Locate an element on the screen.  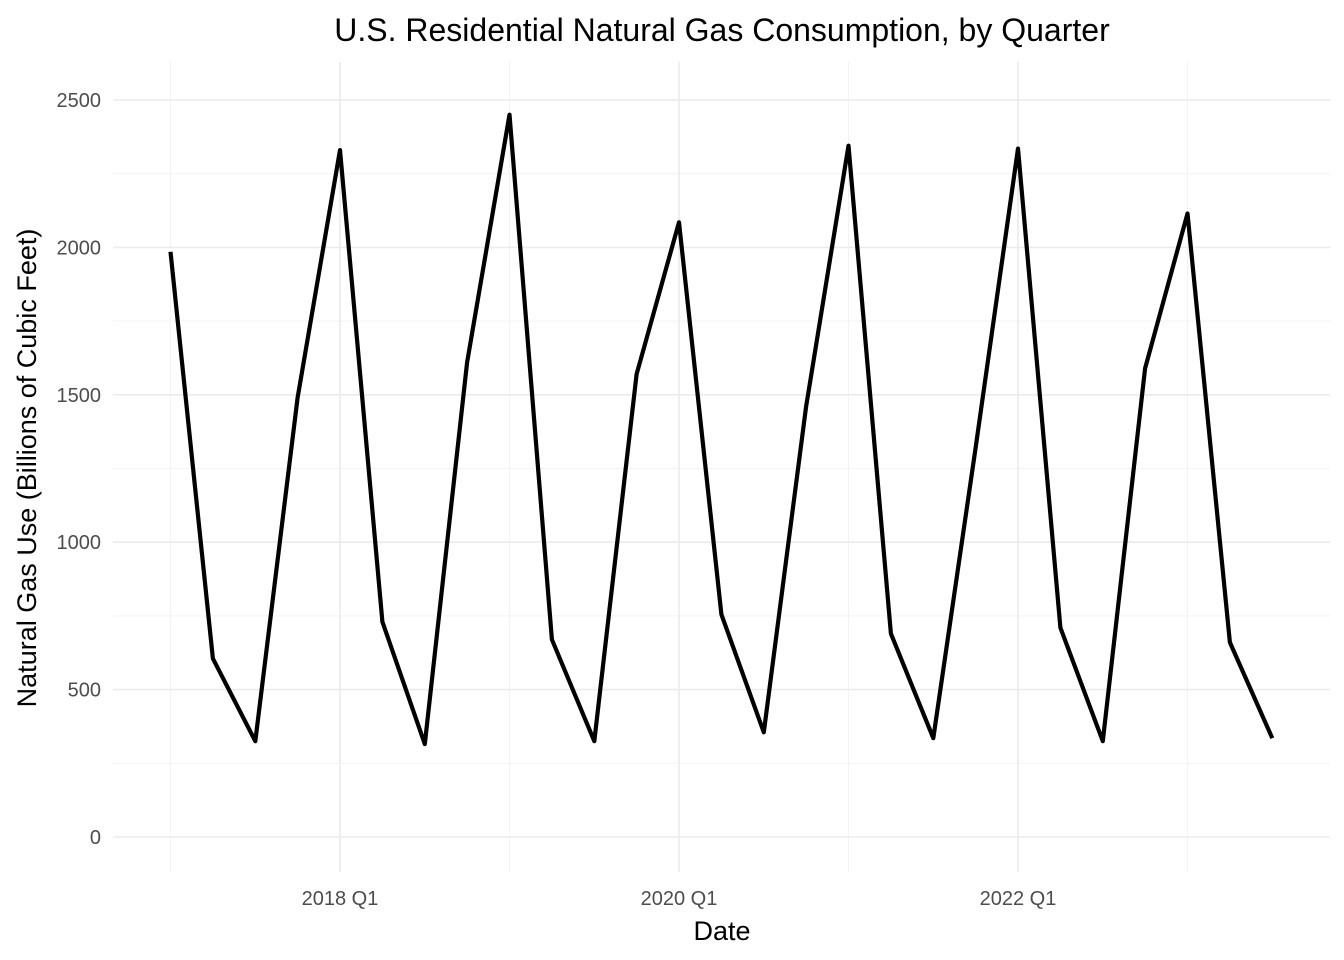
x-tick-label: 2020 Q1 is located at coordinates (679, 899).